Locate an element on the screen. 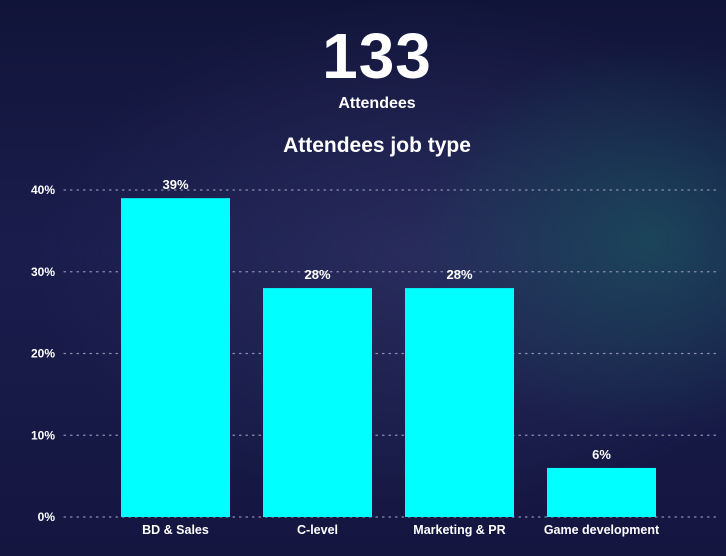  y-tick-label: 30% is located at coordinates (43, 272).